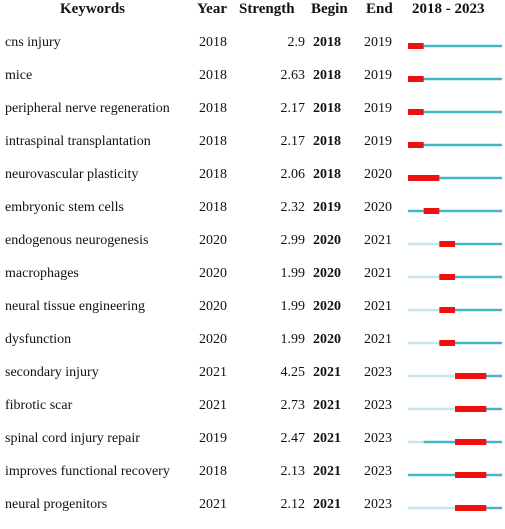 The width and height of the screenshot is (505, 529). I want to click on cell-strength: 2.99, so click(293, 240).